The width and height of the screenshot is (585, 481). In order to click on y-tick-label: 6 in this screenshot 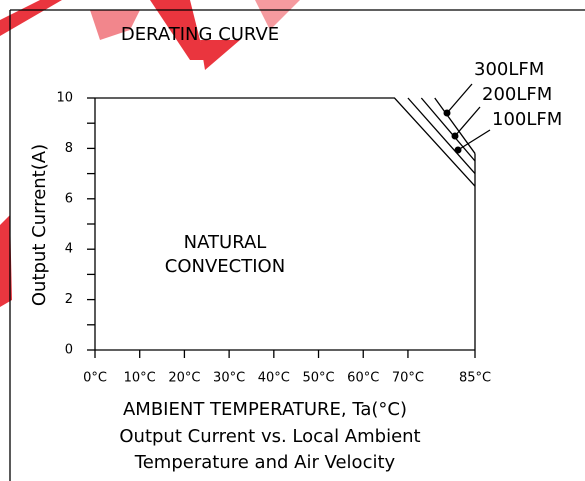, I will do `click(69, 198)`.